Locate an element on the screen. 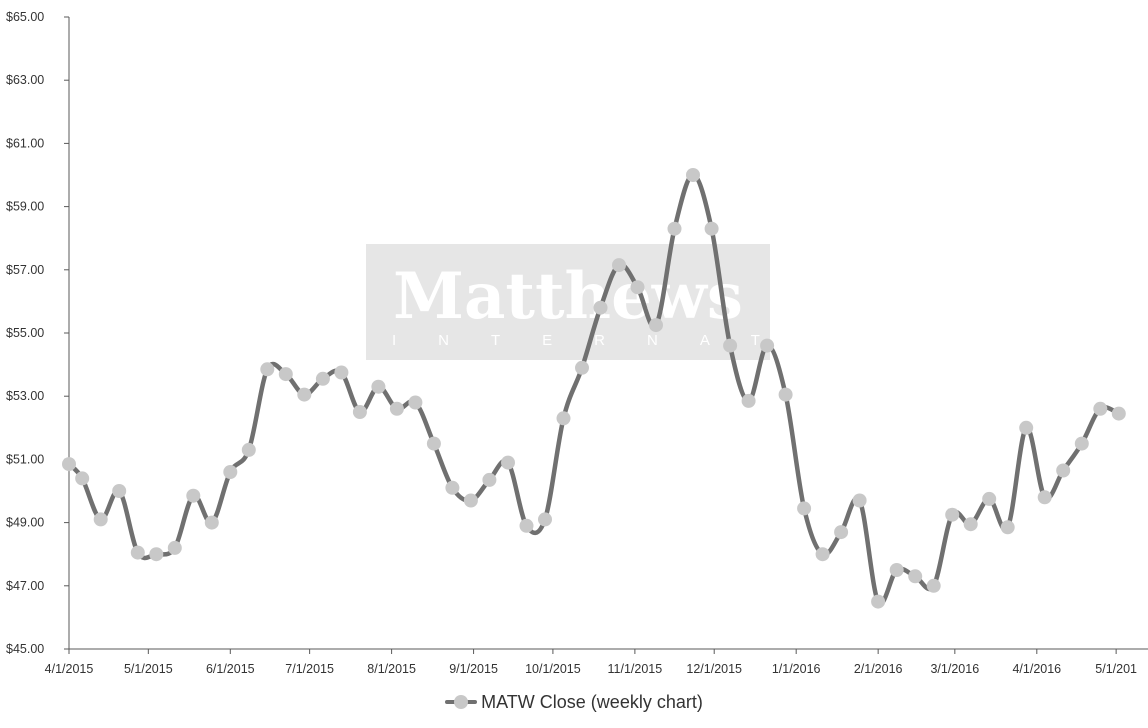 The height and width of the screenshot is (728, 1148). y-tick-label: $45.00 is located at coordinates (25, 649).